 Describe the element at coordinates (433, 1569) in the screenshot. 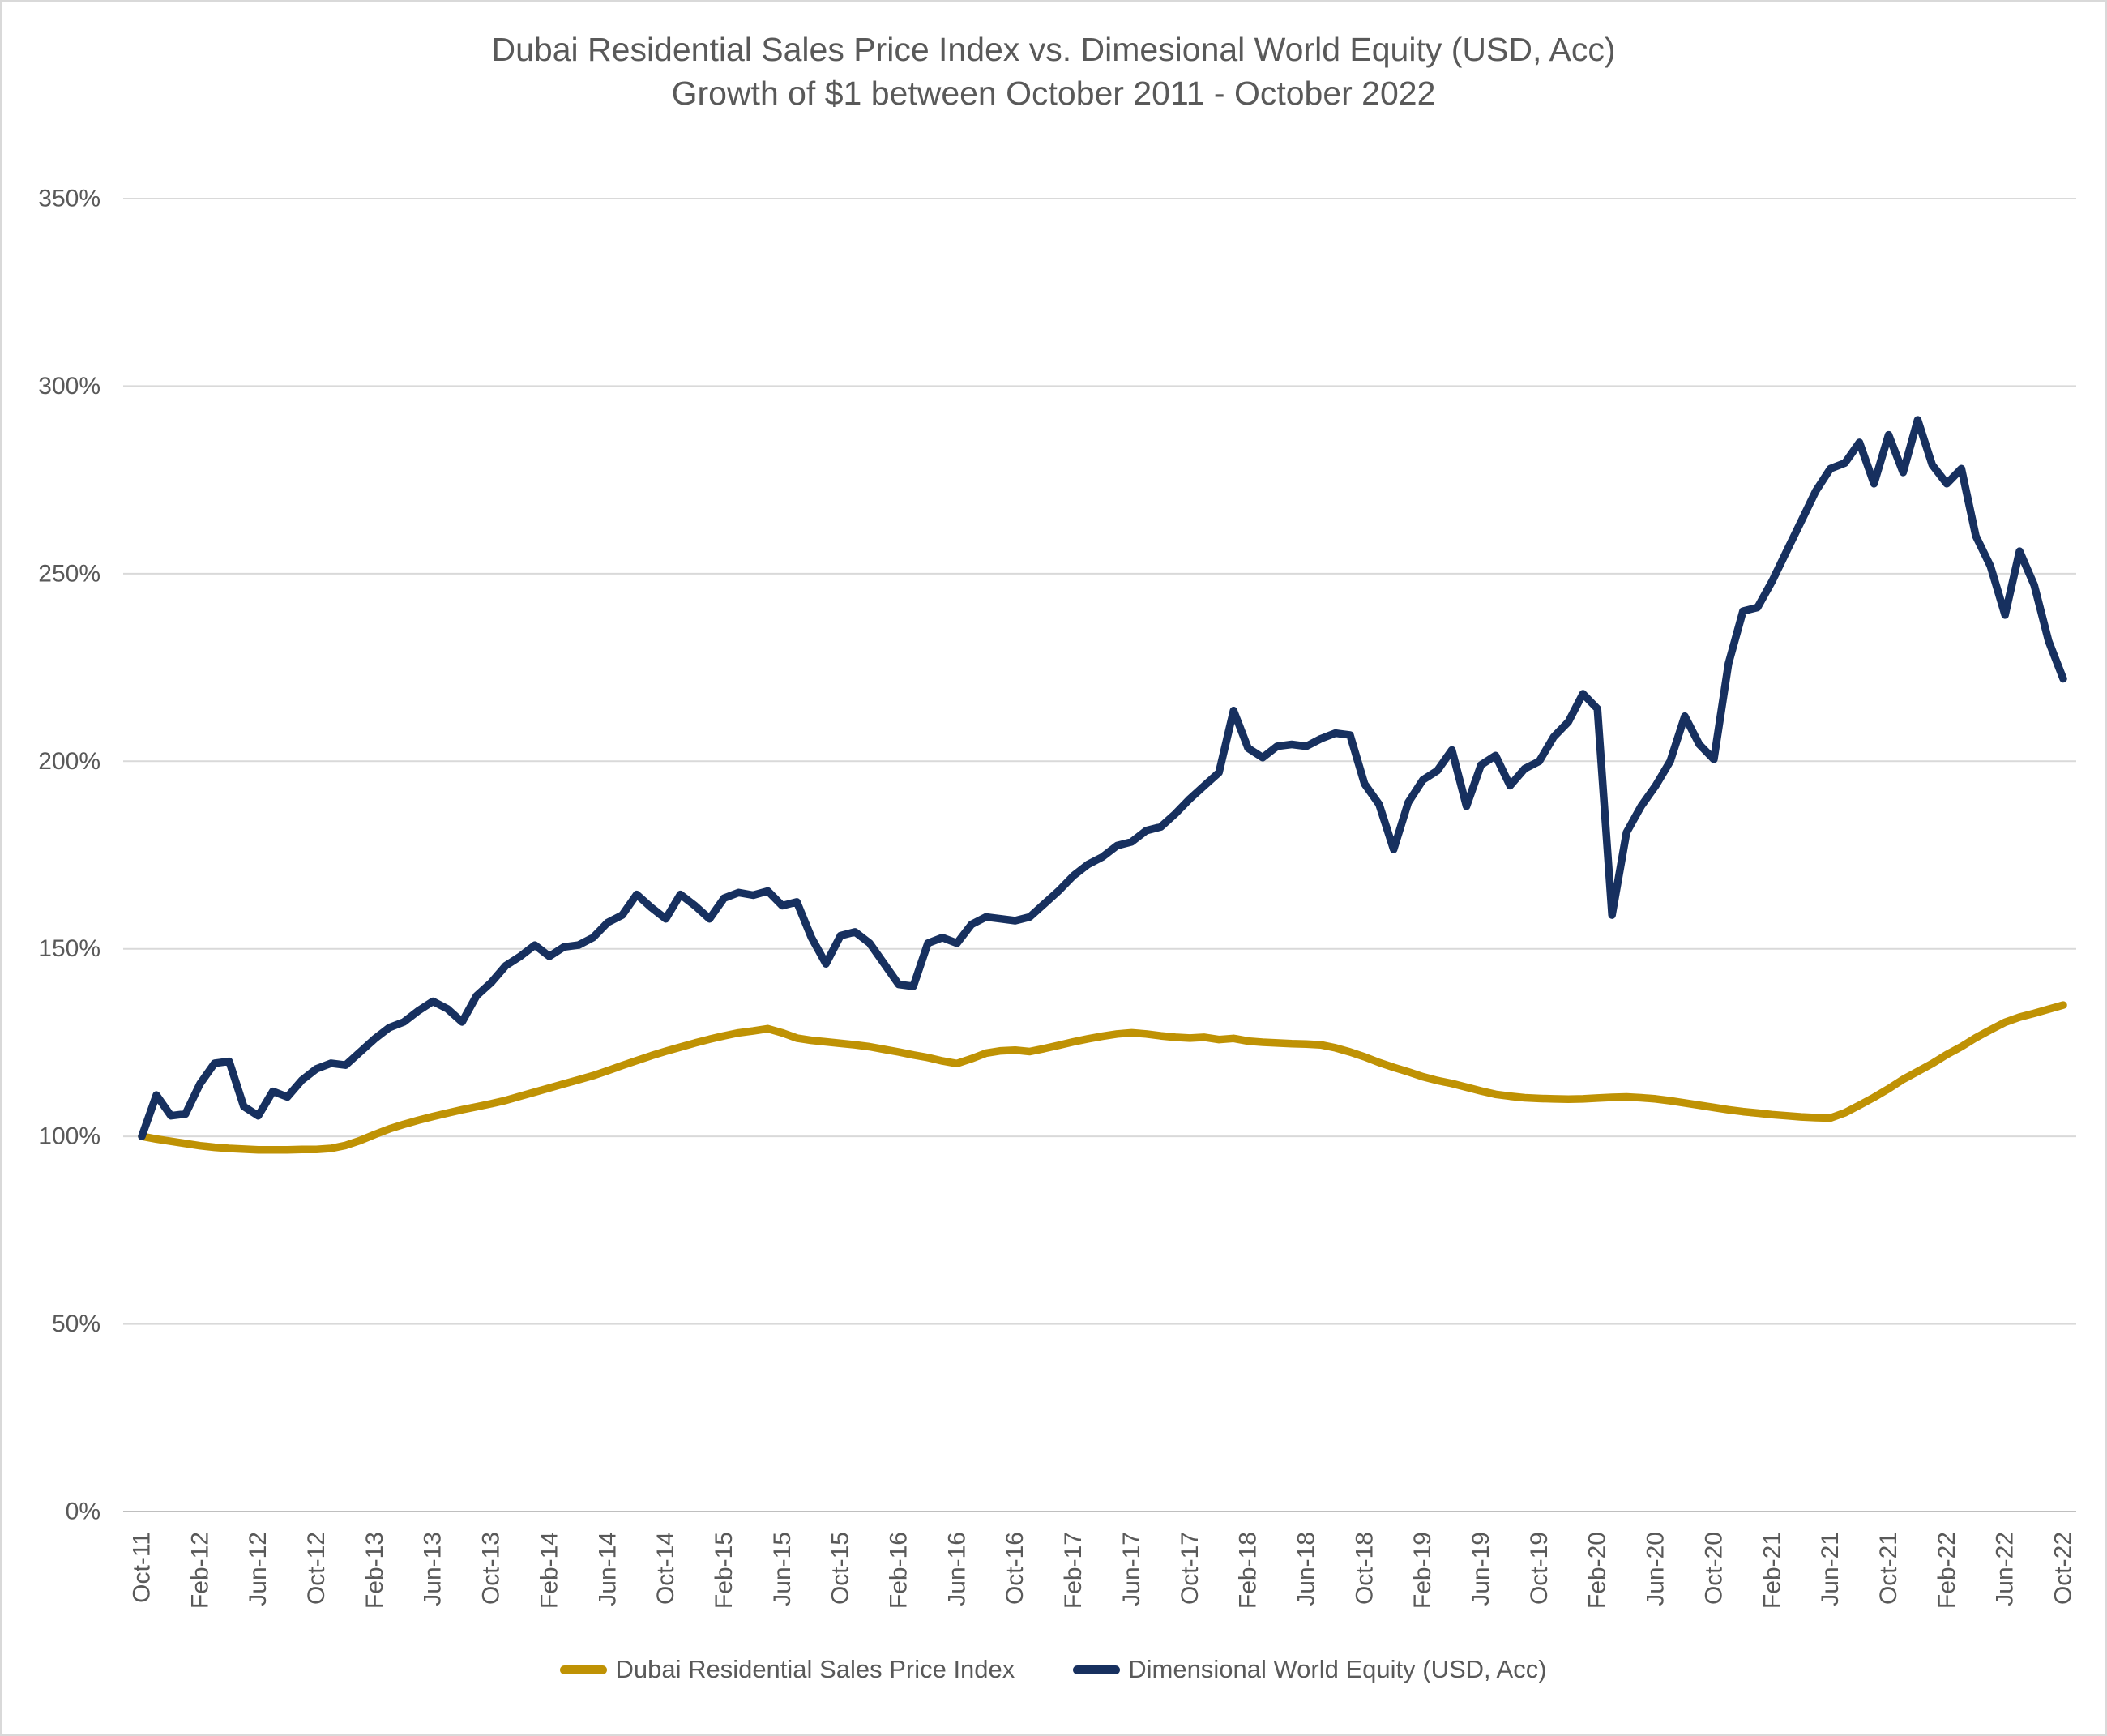

I see `x-tick-label: Jun-13` at that location.